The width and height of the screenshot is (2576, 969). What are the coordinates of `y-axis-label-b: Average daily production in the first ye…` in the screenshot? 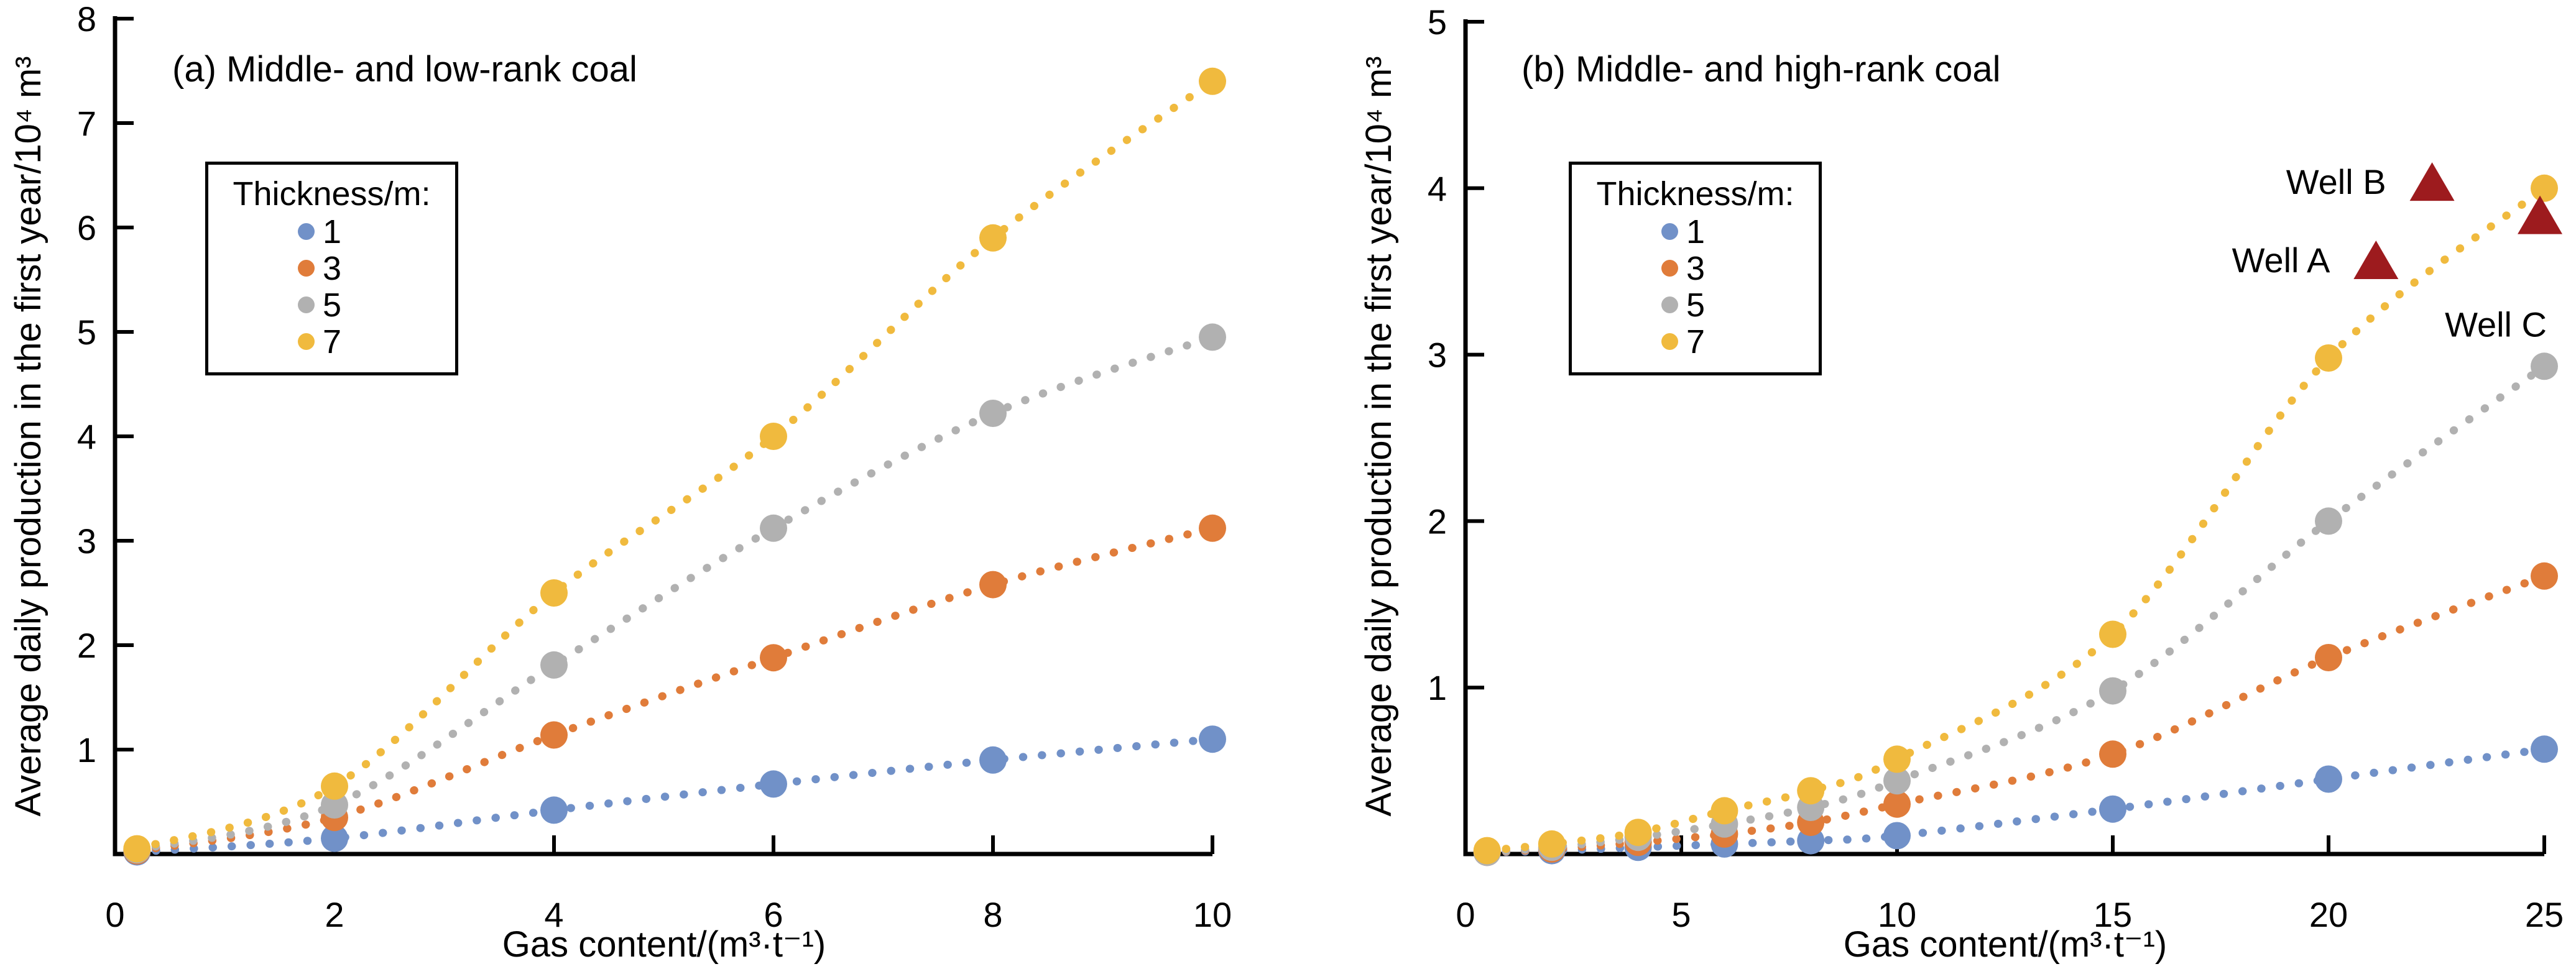 It's located at (1379, 437).